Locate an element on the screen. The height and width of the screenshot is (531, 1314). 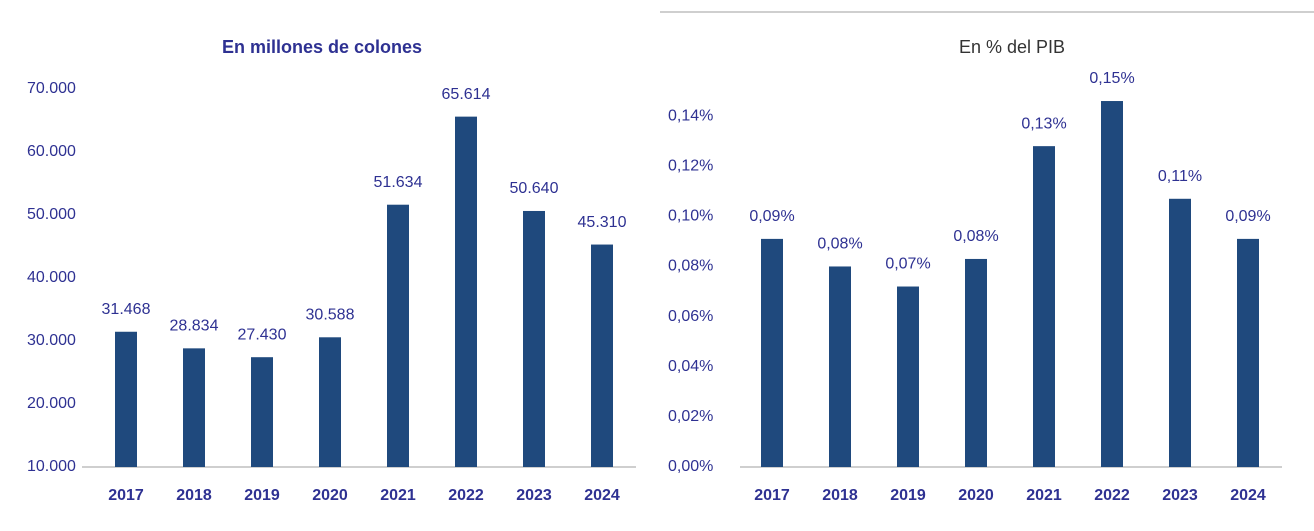
y-tick-label: 0,08% is located at coordinates (690, 266).